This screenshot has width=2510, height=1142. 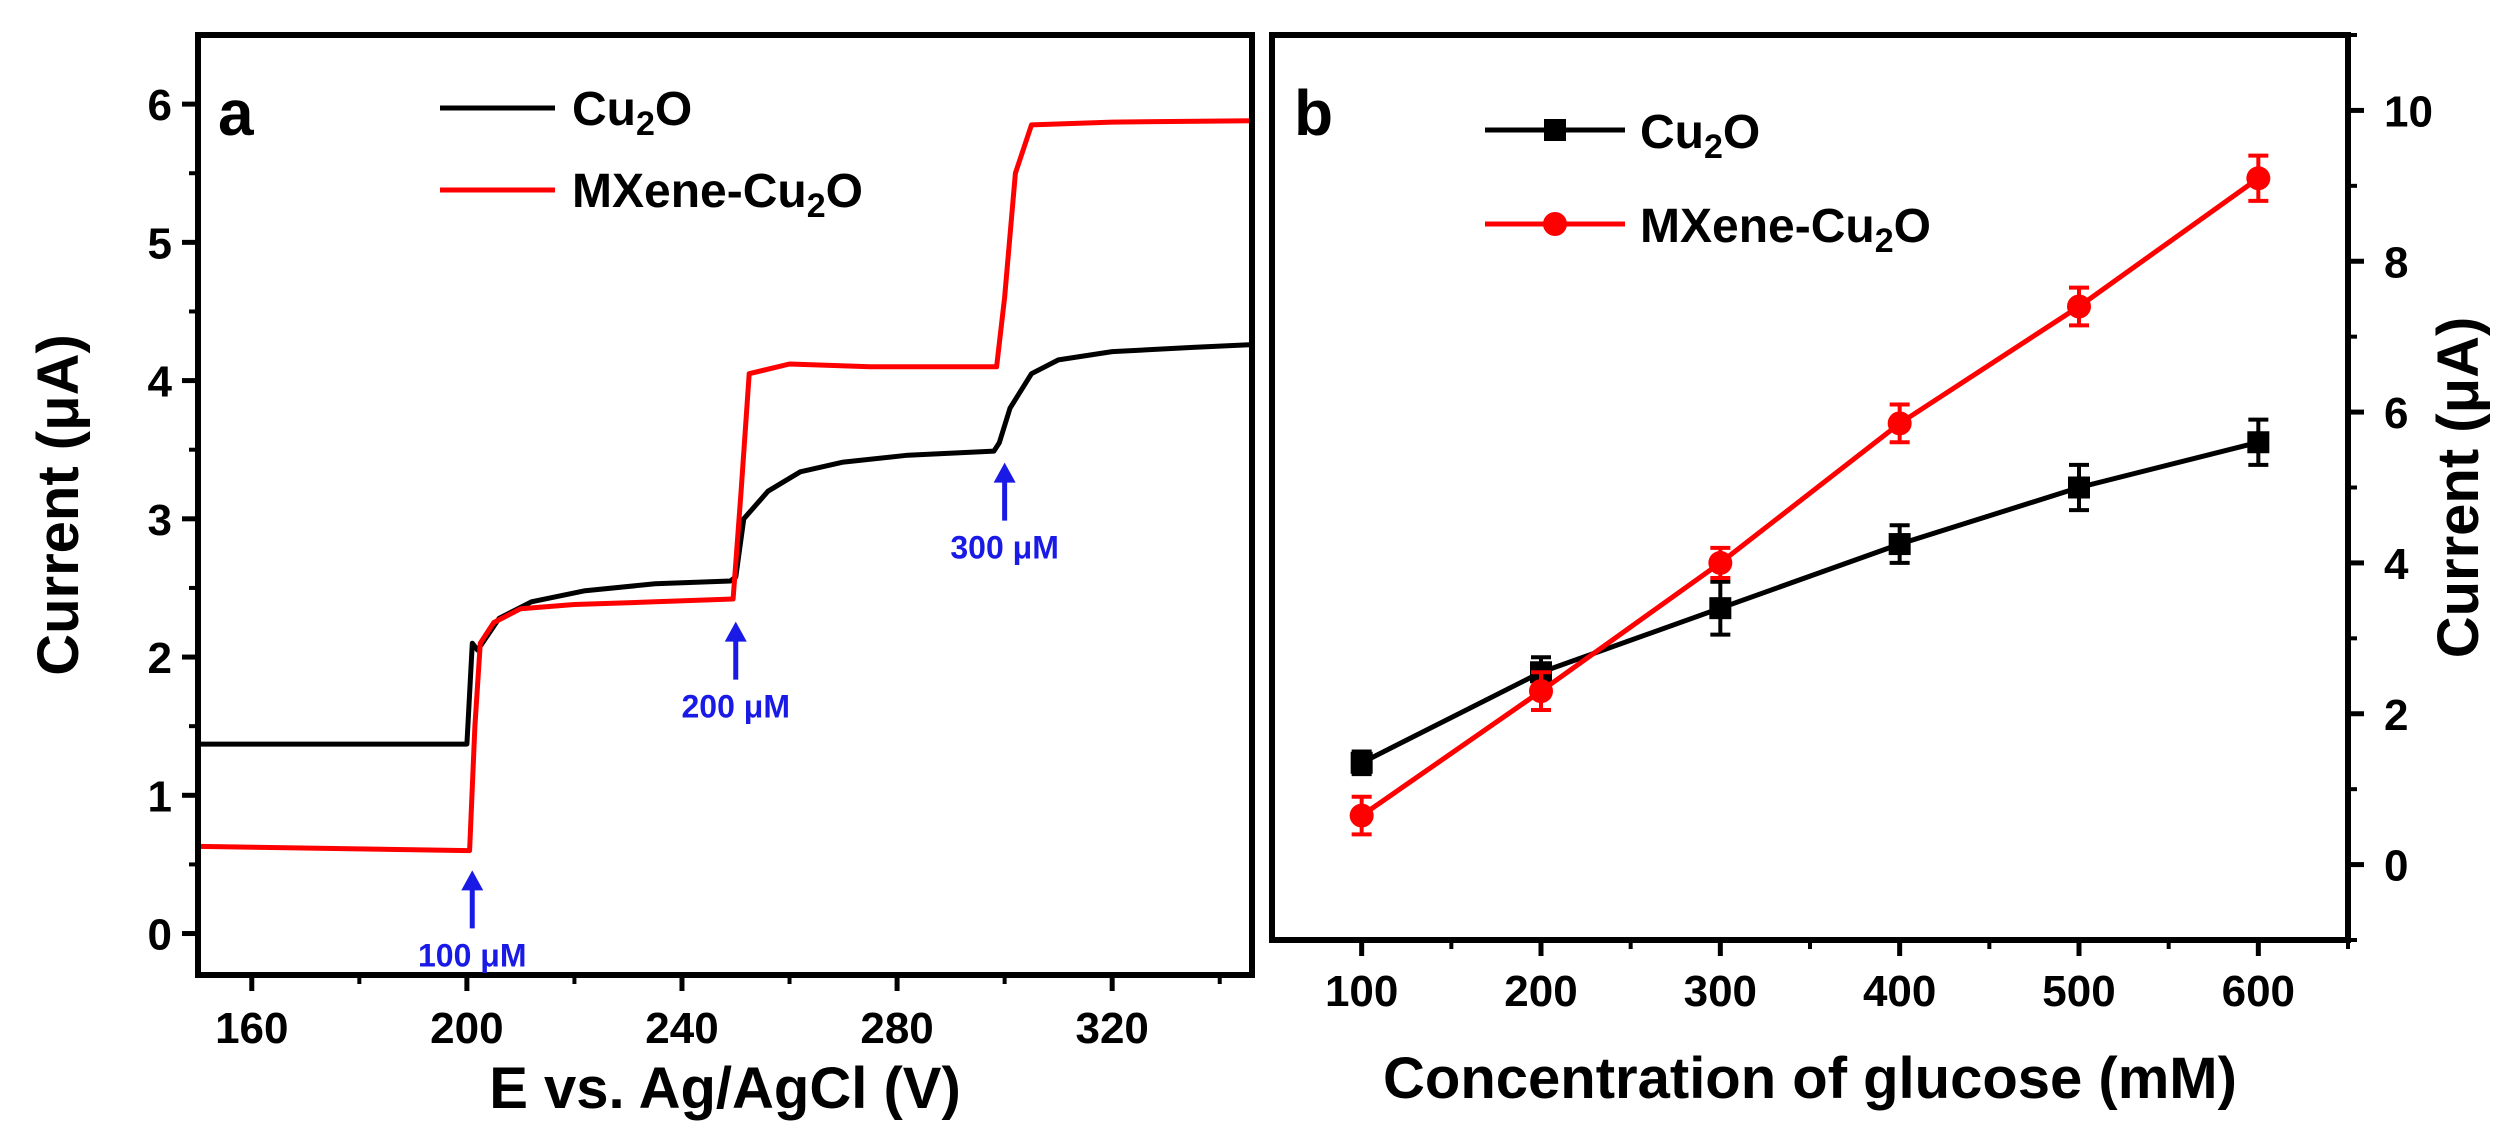 I want to click on legend-marker-cu2o, so click(x=1555, y=130).